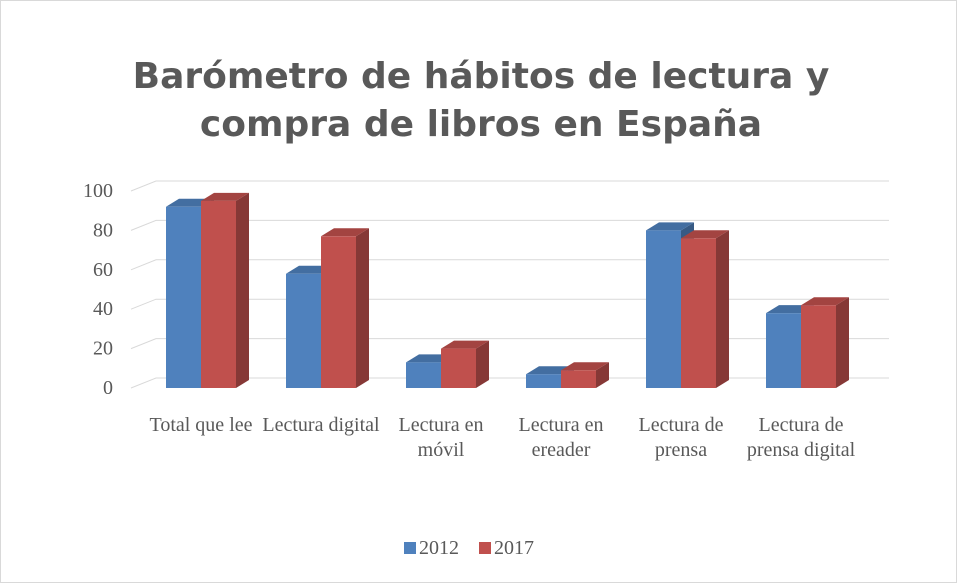 This screenshot has width=957, height=583. Describe the element at coordinates (103, 349) in the screenshot. I see `y-tick-label: 20` at that location.